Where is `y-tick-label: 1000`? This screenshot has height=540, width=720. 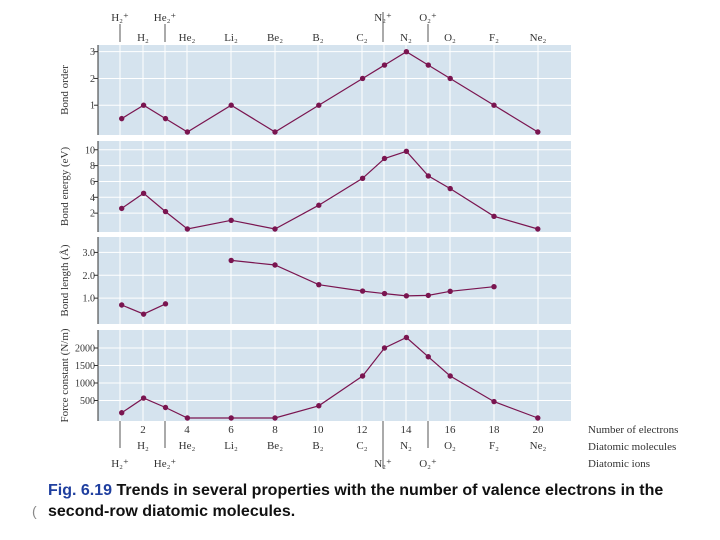 y-tick-label: 1000 is located at coordinates (85, 384).